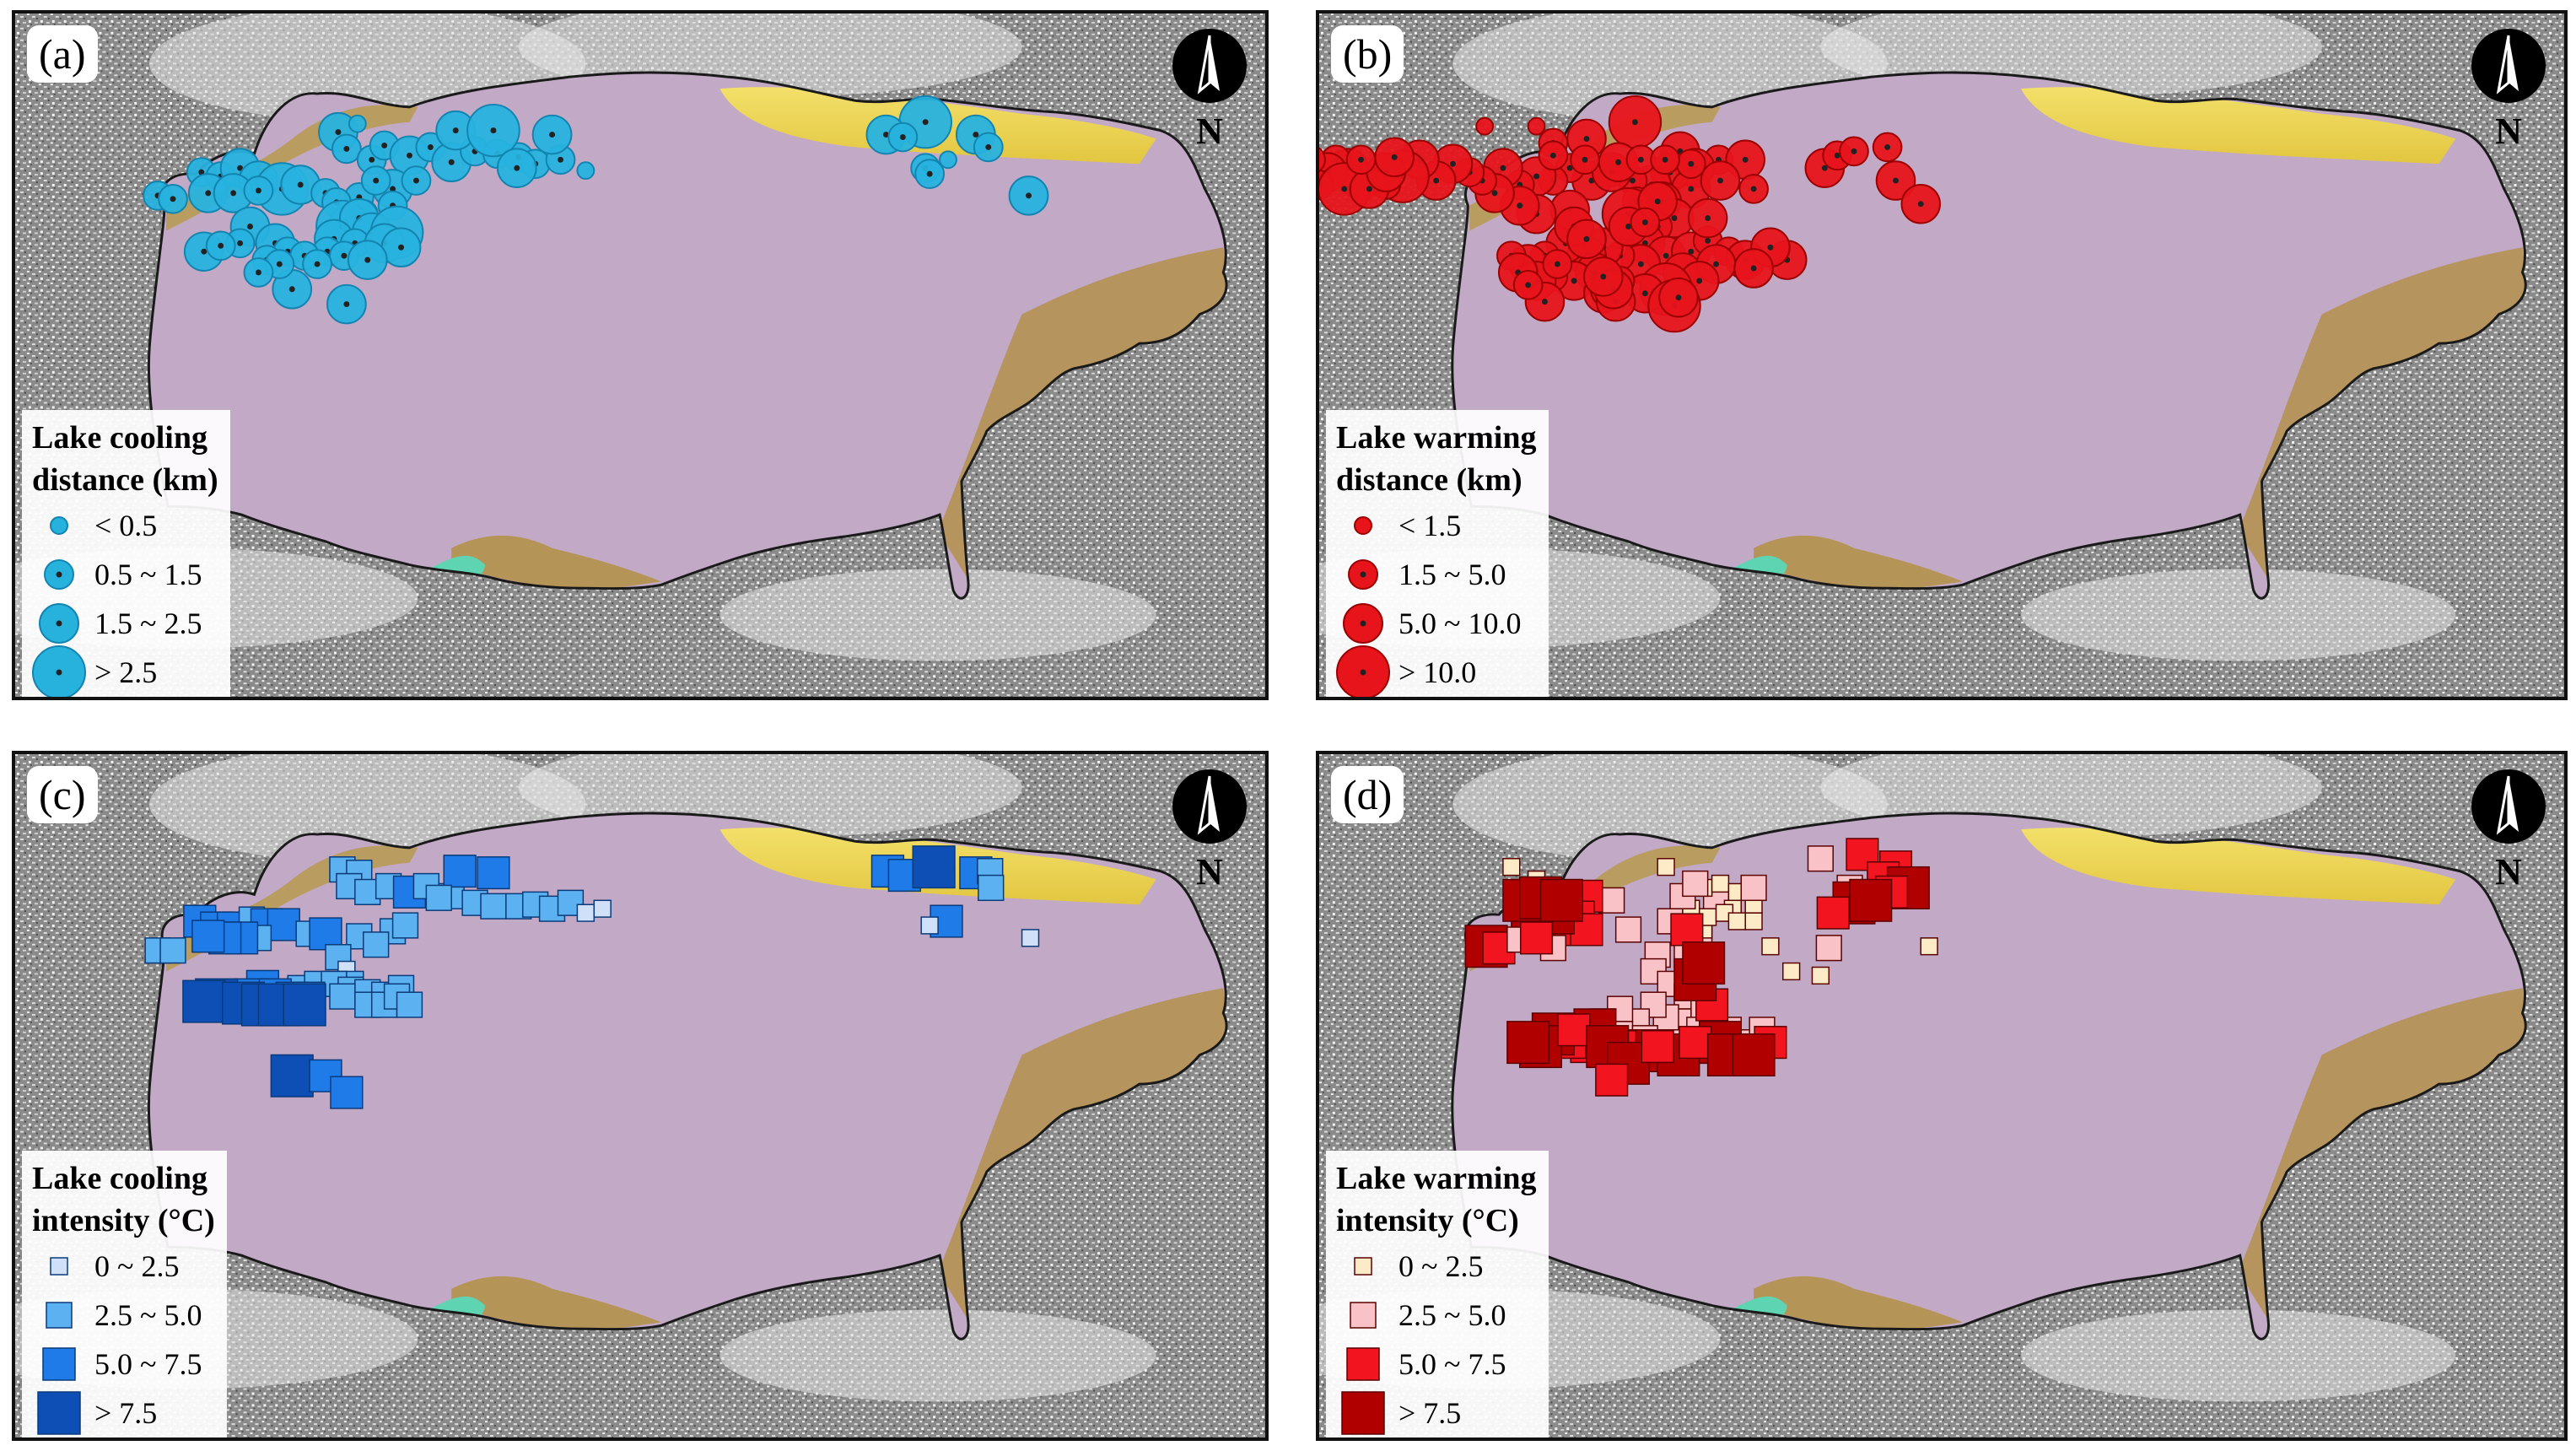 The width and height of the screenshot is (2576, 1451). Describe the element at coordinates (1452, 1364) in the screenshot. I see `legend-item-label: 5.0 ~ 7.5` at that location.